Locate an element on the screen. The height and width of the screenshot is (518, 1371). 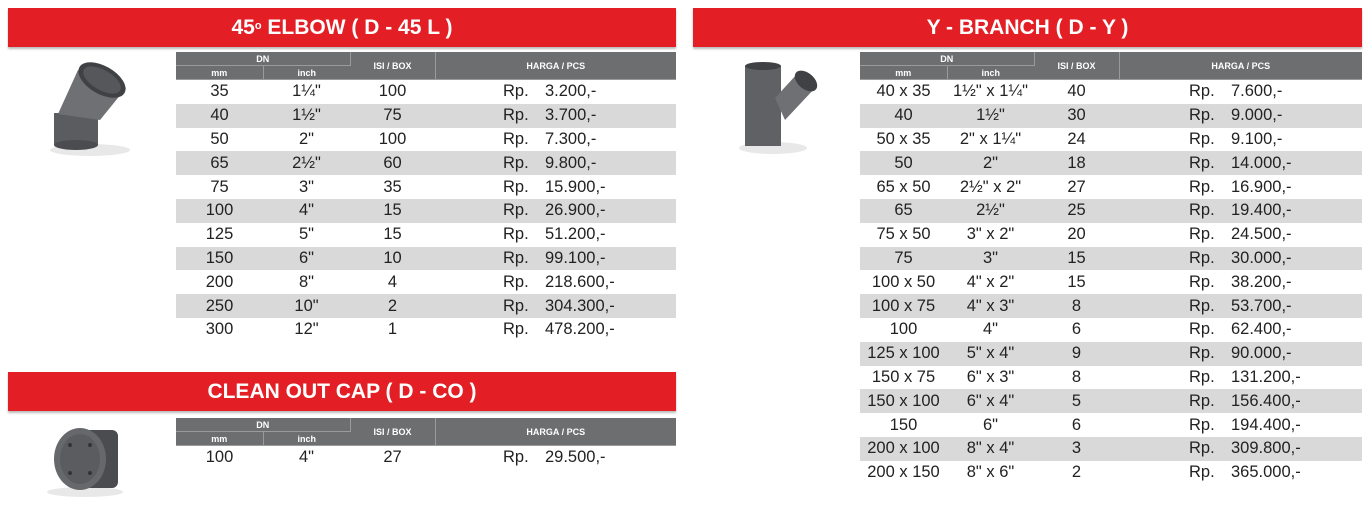
mm-cell: 100 x 50 is located at coordinates (903, 281).